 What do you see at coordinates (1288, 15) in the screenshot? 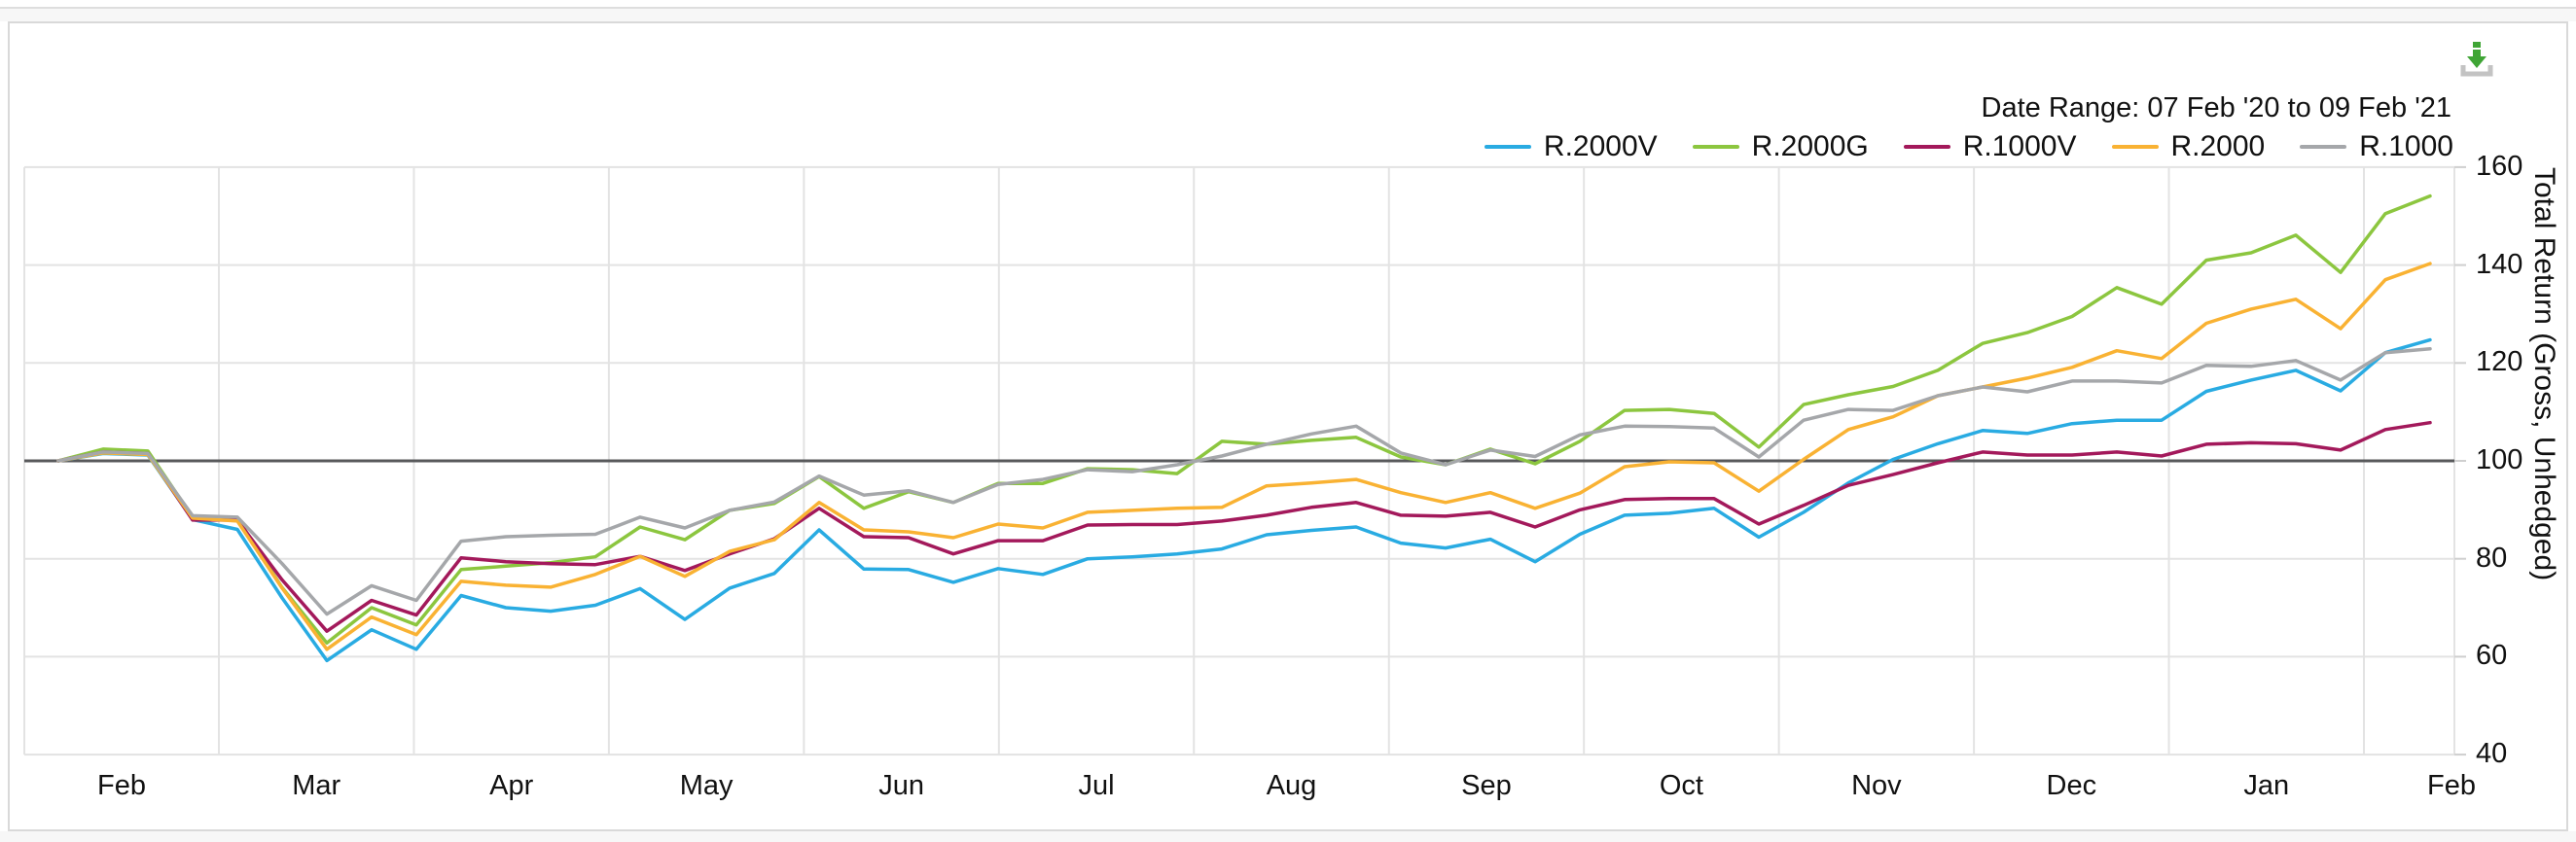
I see `top-band` at bounding box center [1288, 15].